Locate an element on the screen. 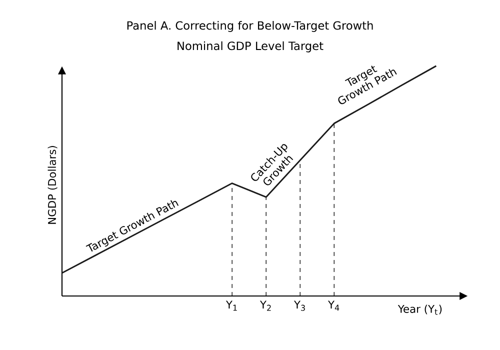 The height and width of the screenshot is (350, 500). chart-subtitle: Nominal GDP Level Target is located at coordinates (251, 46).